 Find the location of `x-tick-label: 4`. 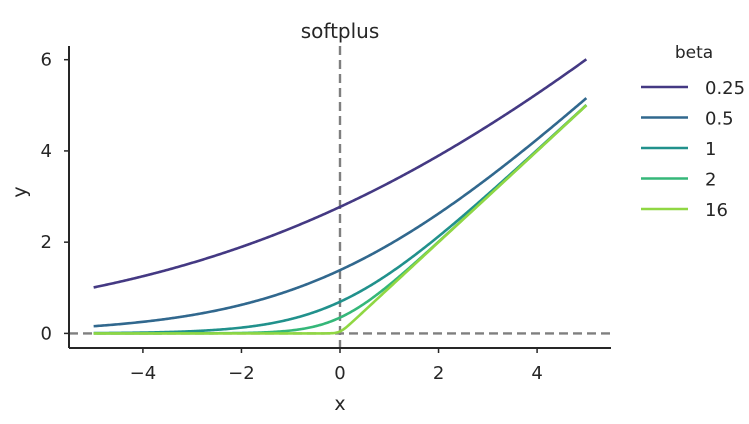

x-tick-label: 4 is located at coordinates (536, 373).